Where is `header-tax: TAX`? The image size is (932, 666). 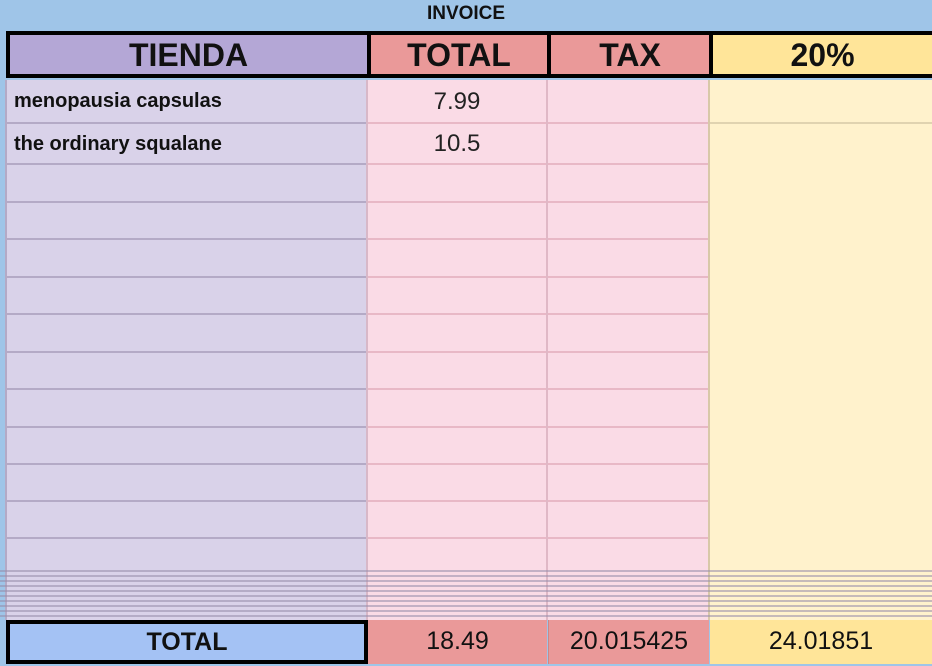 header-tax: TAX is located at coordinates (630, 54).